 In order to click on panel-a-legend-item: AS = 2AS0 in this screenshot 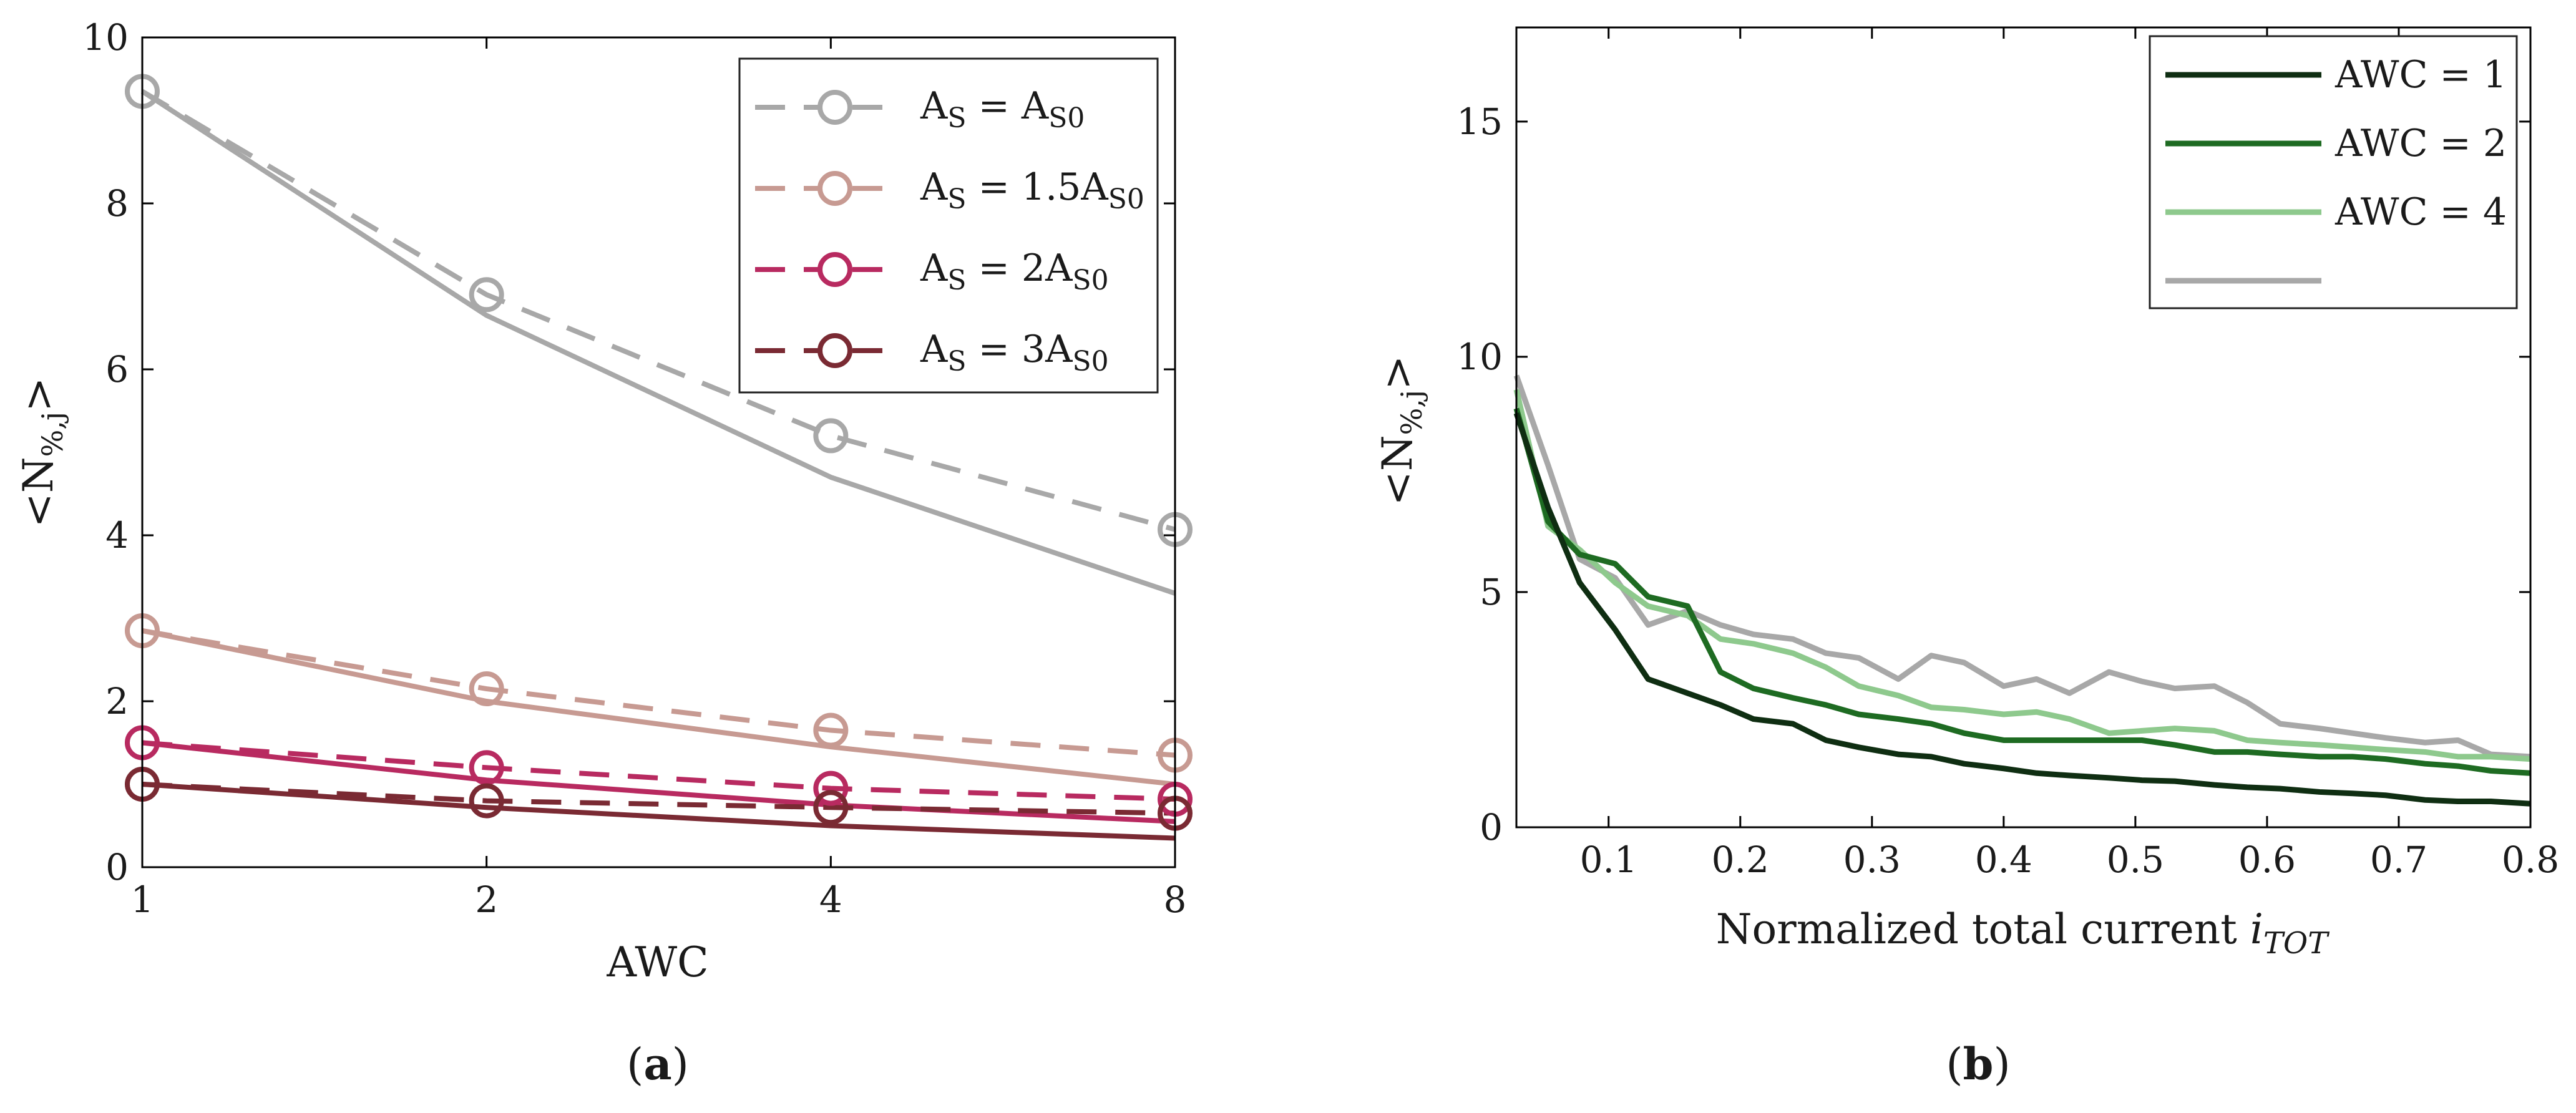, I will do `click(932, 271)`.